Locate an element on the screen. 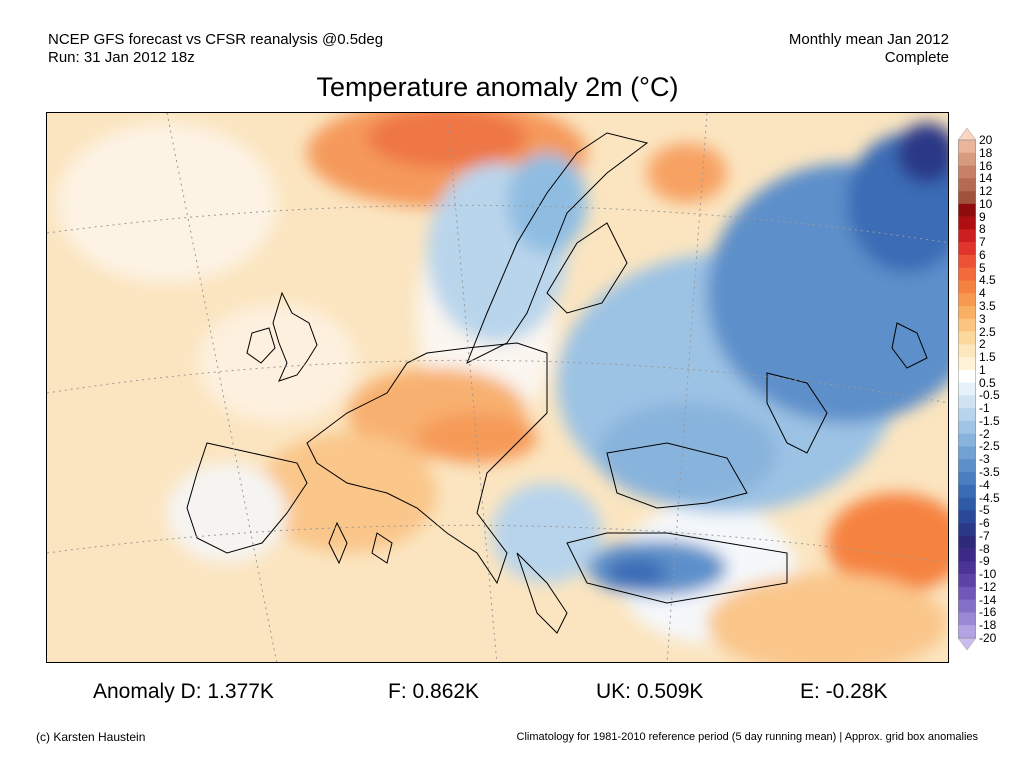  copyright: (c) Karsten Haustein is located at coordinates (91, 737).